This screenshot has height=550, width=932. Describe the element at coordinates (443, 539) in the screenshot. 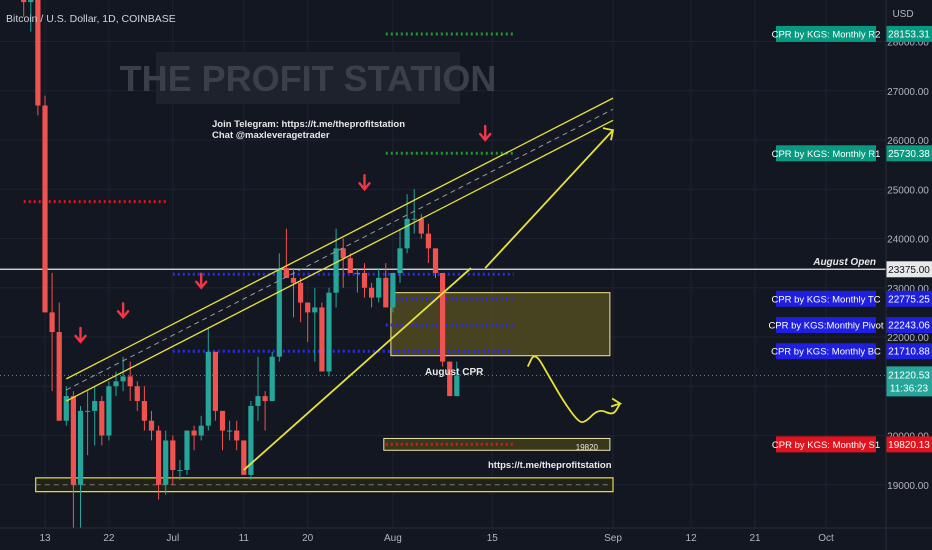

I see `time-axis-bg` at that location.